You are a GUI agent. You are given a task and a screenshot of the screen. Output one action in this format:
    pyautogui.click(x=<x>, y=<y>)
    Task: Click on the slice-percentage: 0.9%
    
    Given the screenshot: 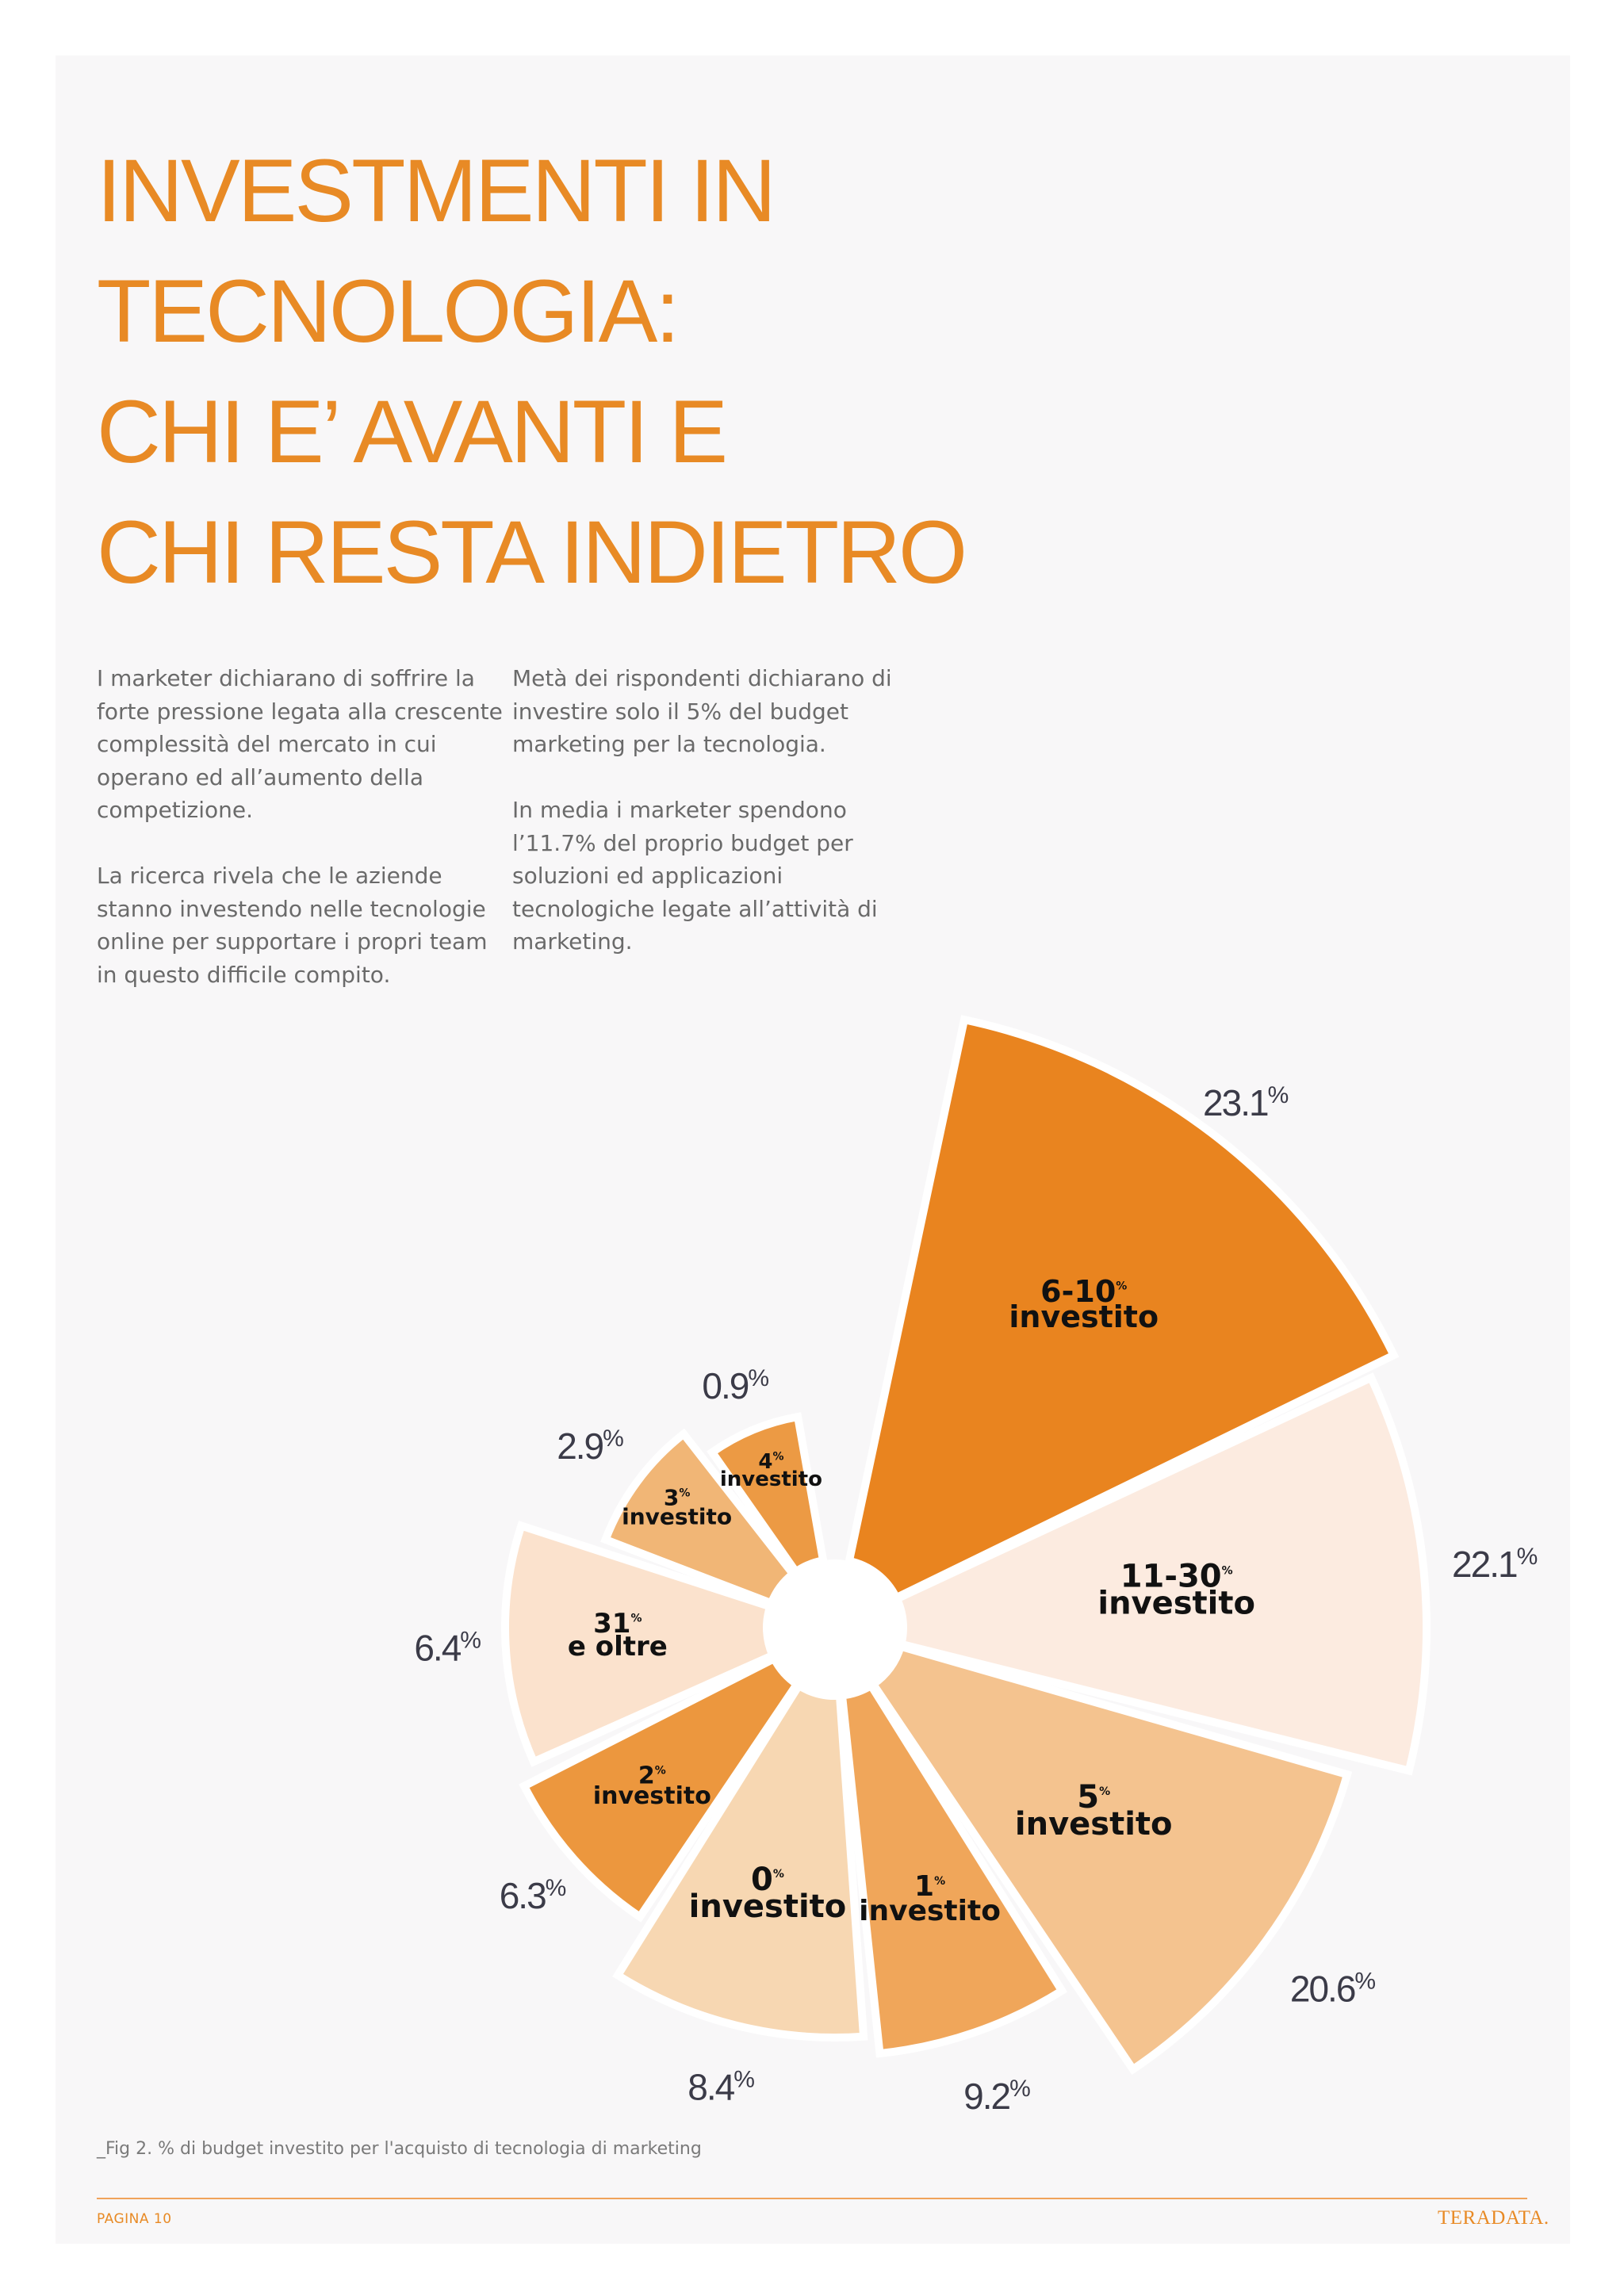 What is the action you would take?
    pyautogui.click(x=735, y=1385)
    